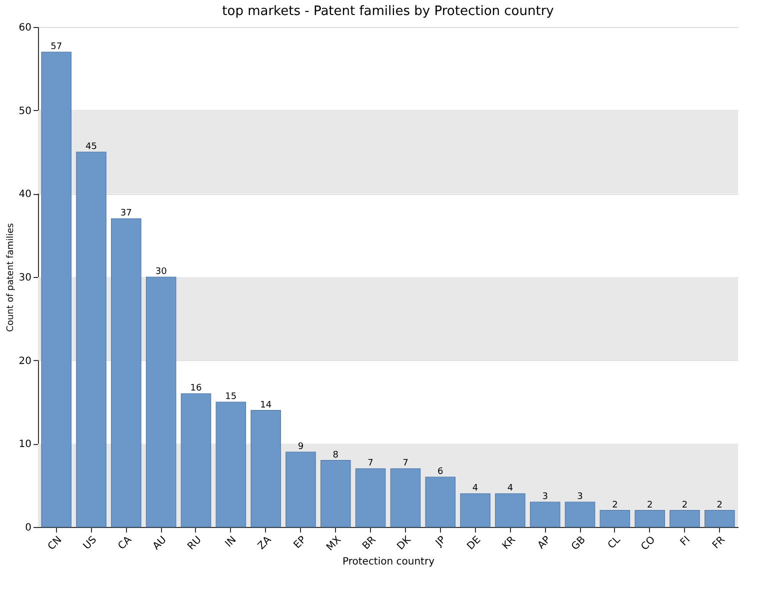  I want to click on data-label: 57, so click(56, 47).